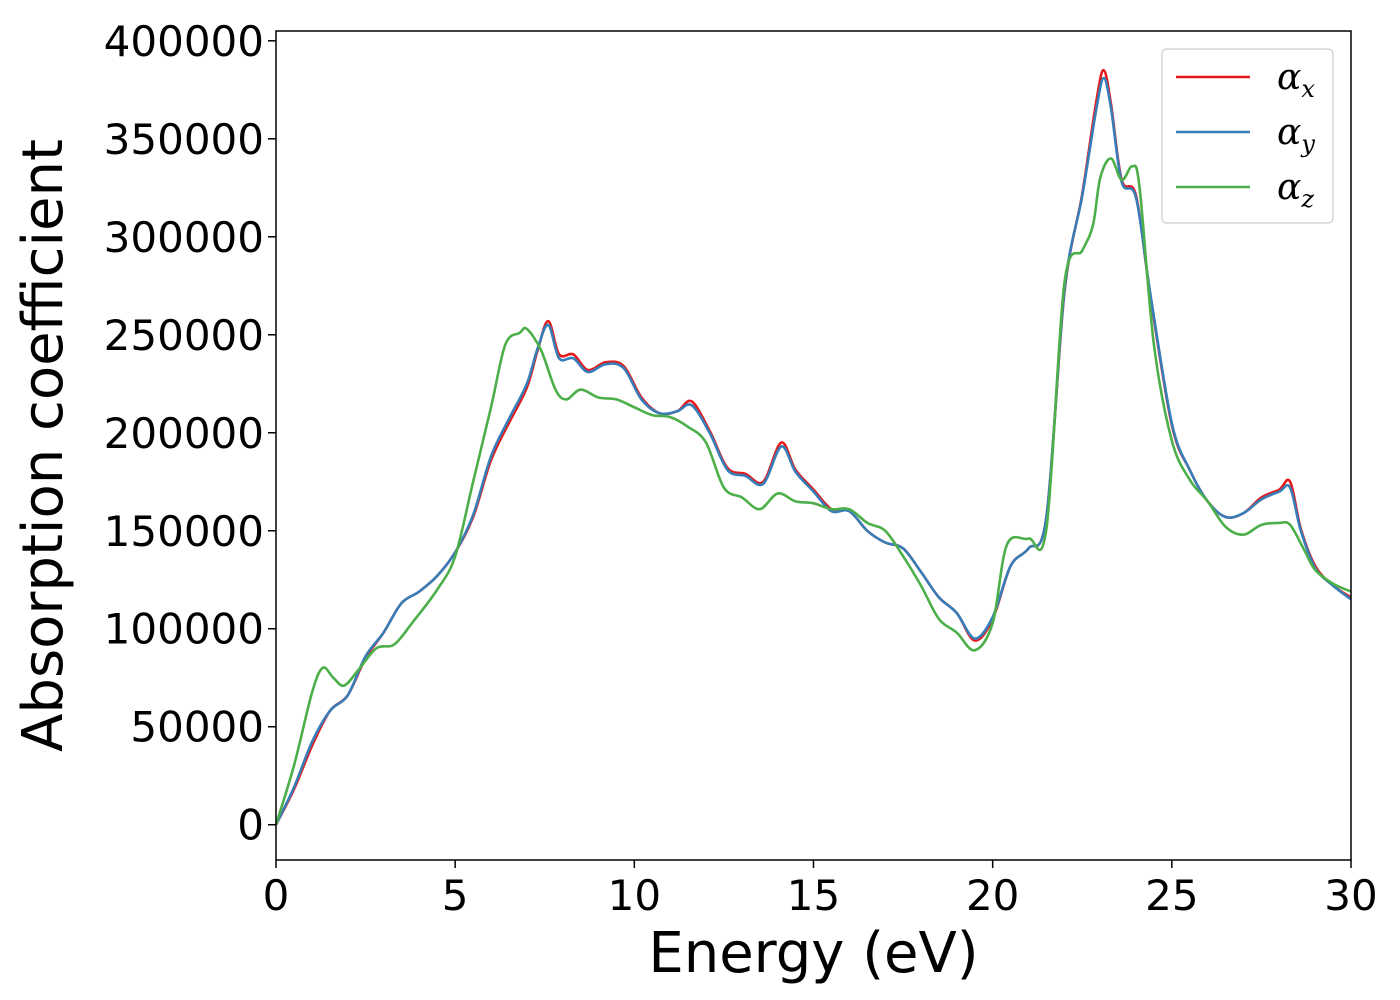 The image size is (1400, 1000). What do you see at coordinates (184, 237) in the screenshot?
I see `y-tick-label: 300000` at bounding box center [184, 237].